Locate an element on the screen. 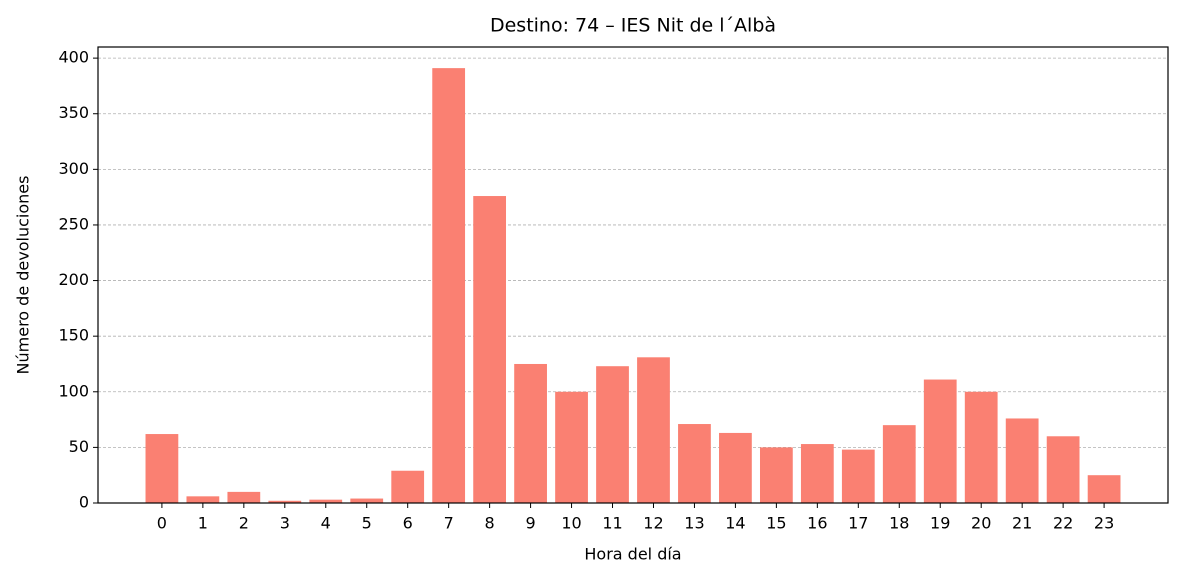  x-tick-label: 6 is located at coordinates (408, 523).